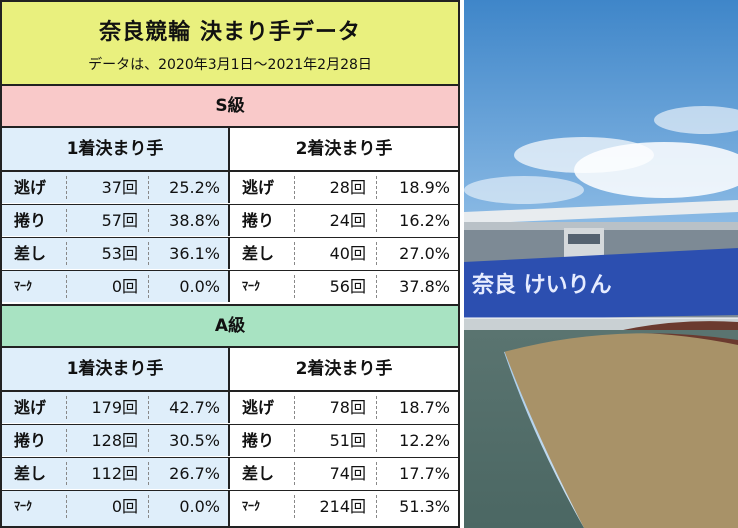 The width and height of the screenshot is (738, 528). I want to click on a-class-band: A級, so click(230, 326).